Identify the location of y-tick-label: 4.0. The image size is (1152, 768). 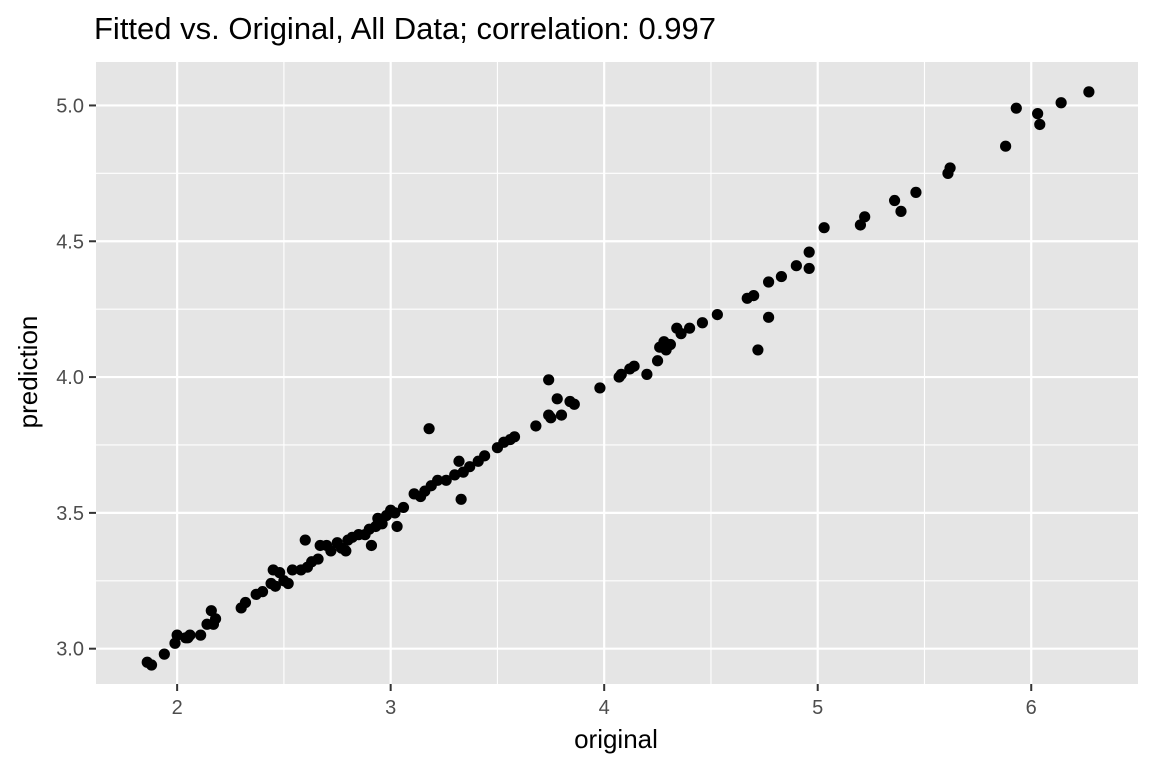
(70, 378).